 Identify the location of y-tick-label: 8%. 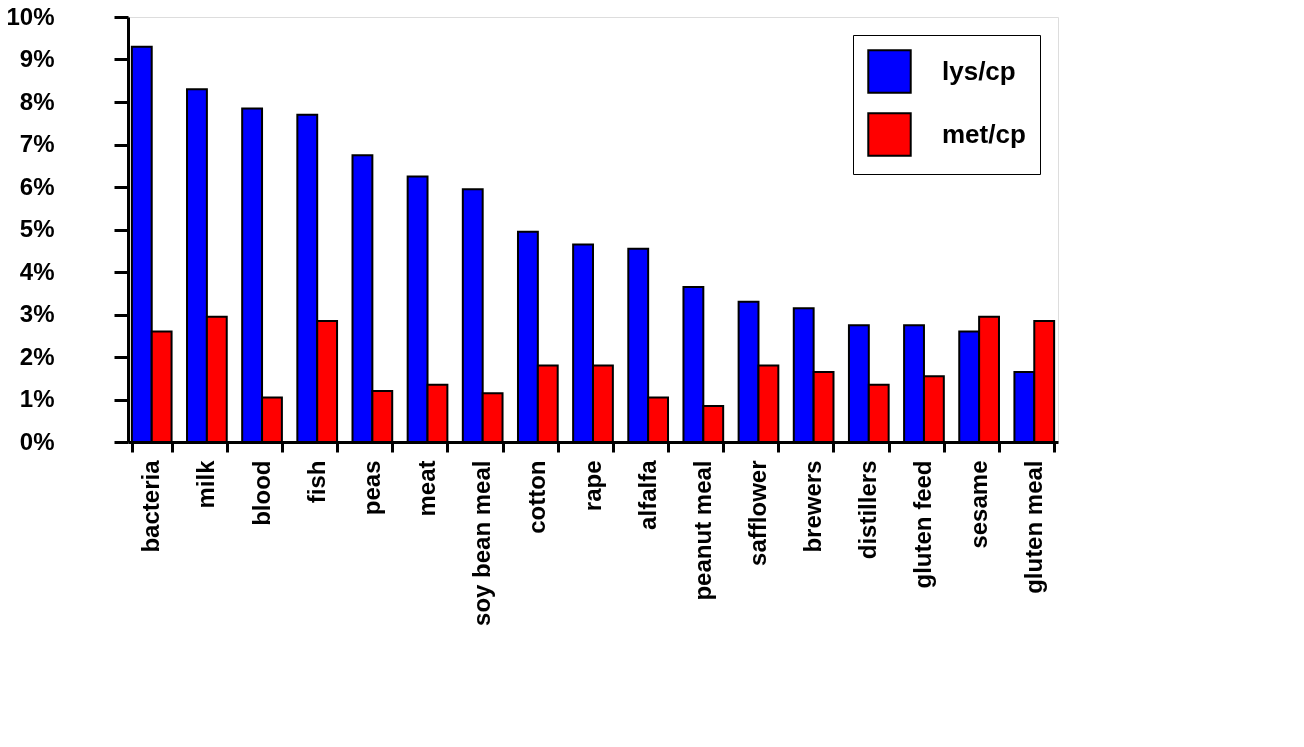
(37, 101).